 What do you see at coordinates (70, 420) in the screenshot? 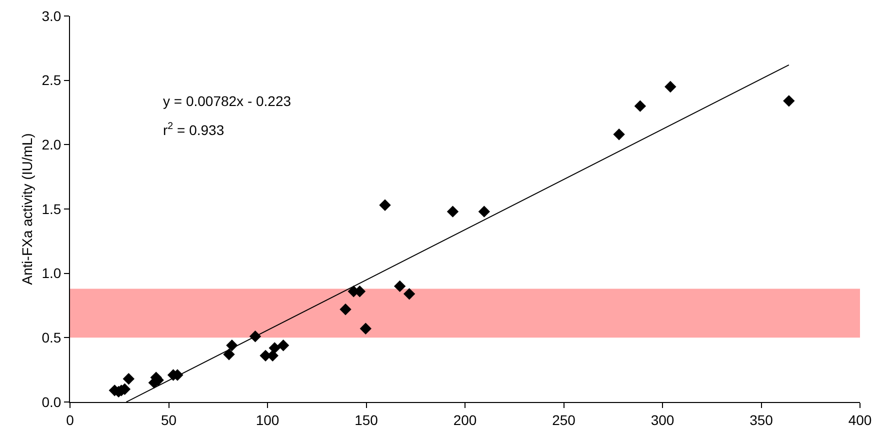
I see `x-tick-label: 0` at bounding box center [70, 420].